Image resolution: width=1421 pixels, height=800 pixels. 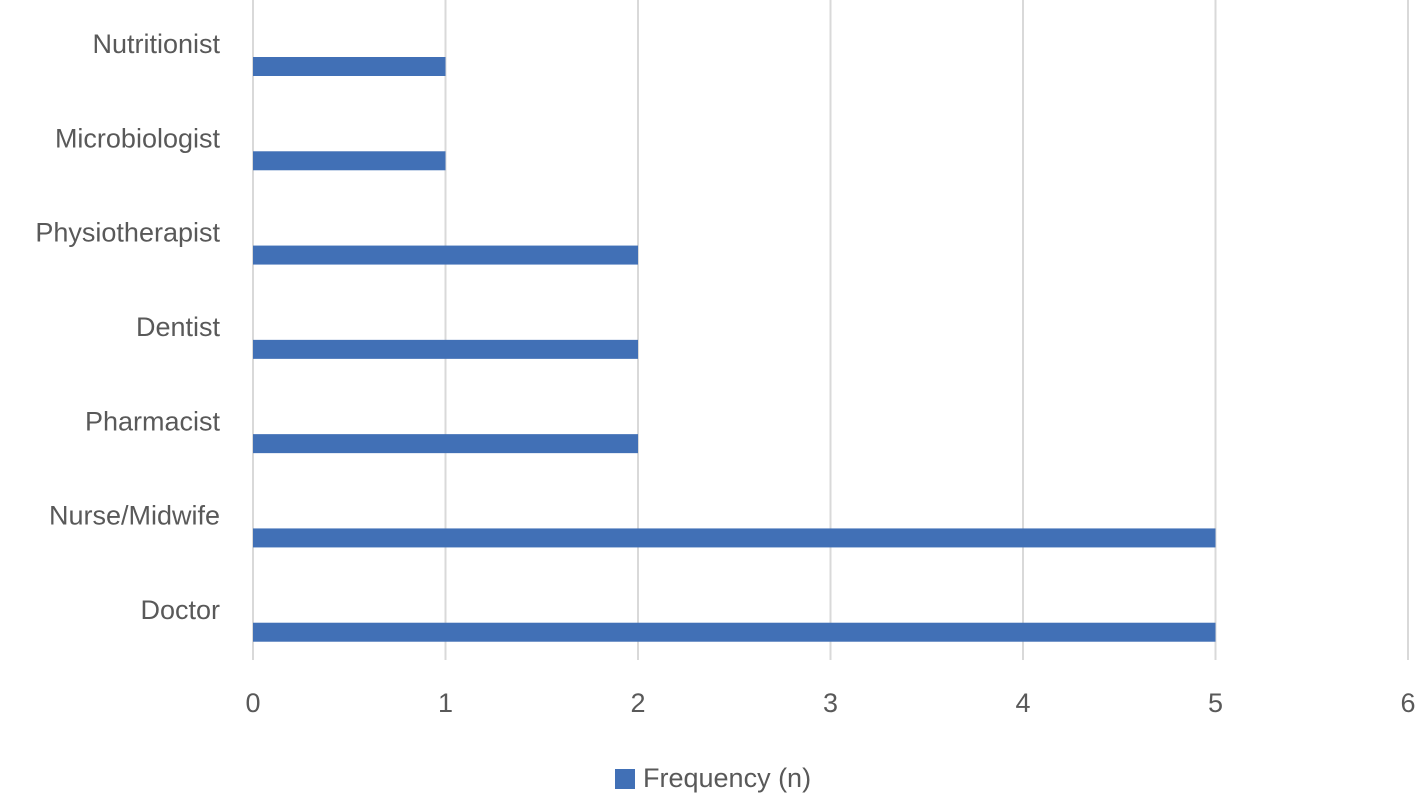 I want to click on x-tick-label: 5, so click(x=1215, y=703).